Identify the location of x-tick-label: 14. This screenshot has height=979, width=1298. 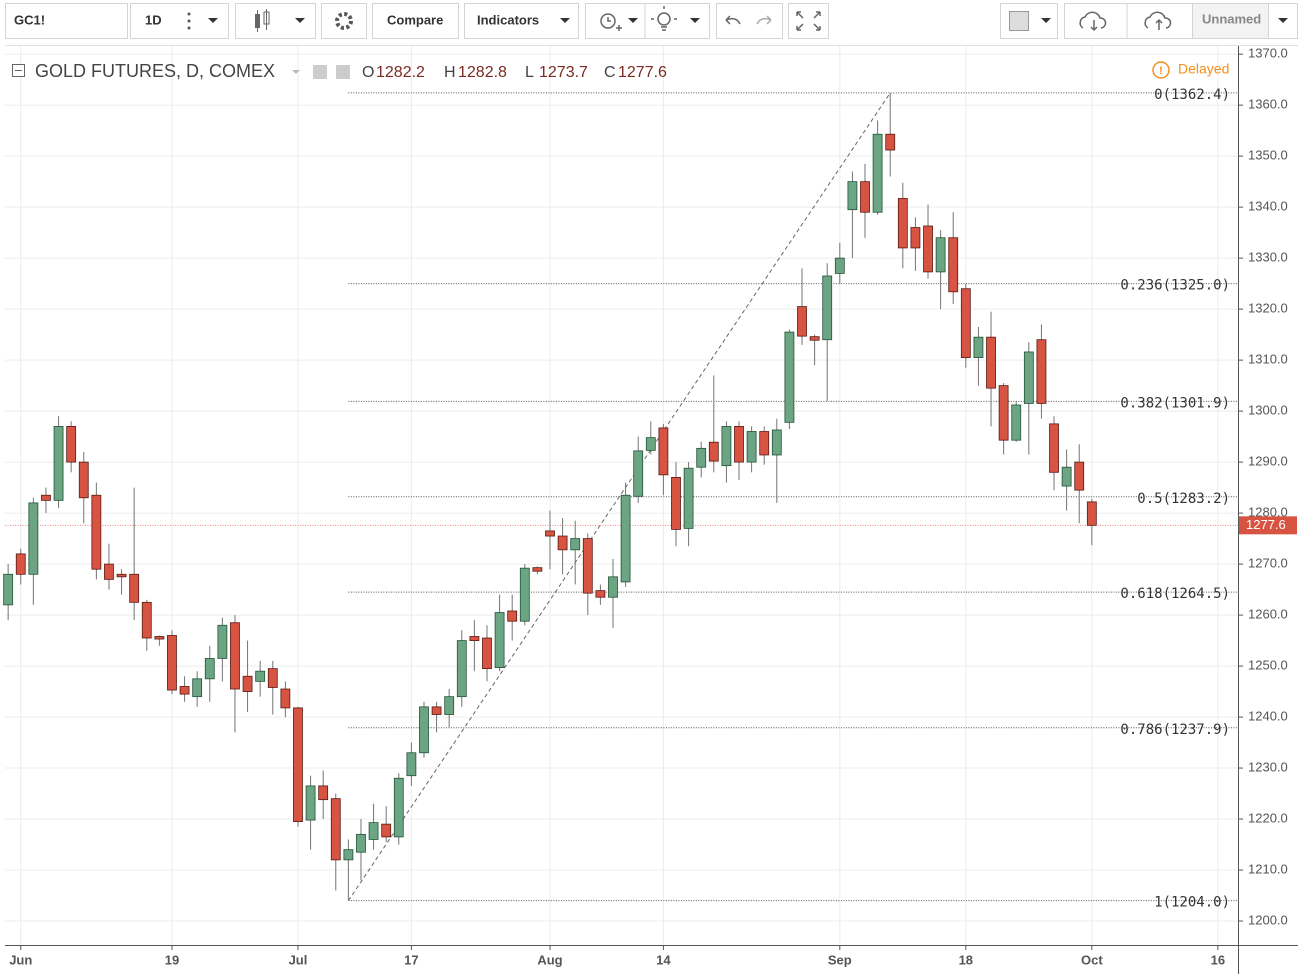
(663, 959).